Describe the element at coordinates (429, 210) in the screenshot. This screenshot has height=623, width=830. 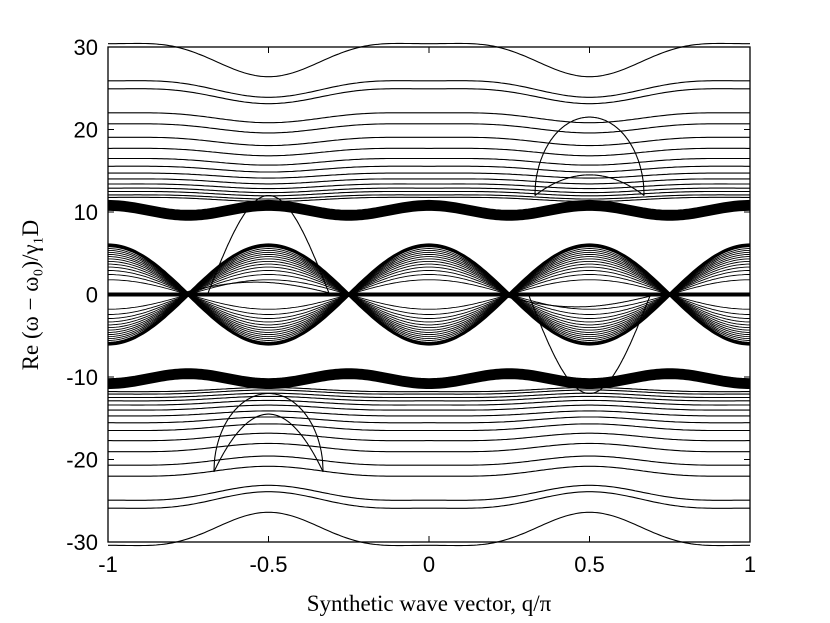
I see `dense-band-upper` at that location.